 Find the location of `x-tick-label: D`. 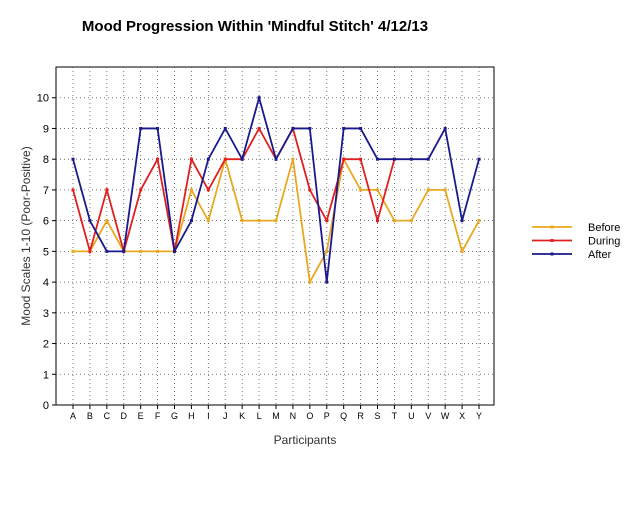

x-tick-label: D is located at coordinates (124, 416).